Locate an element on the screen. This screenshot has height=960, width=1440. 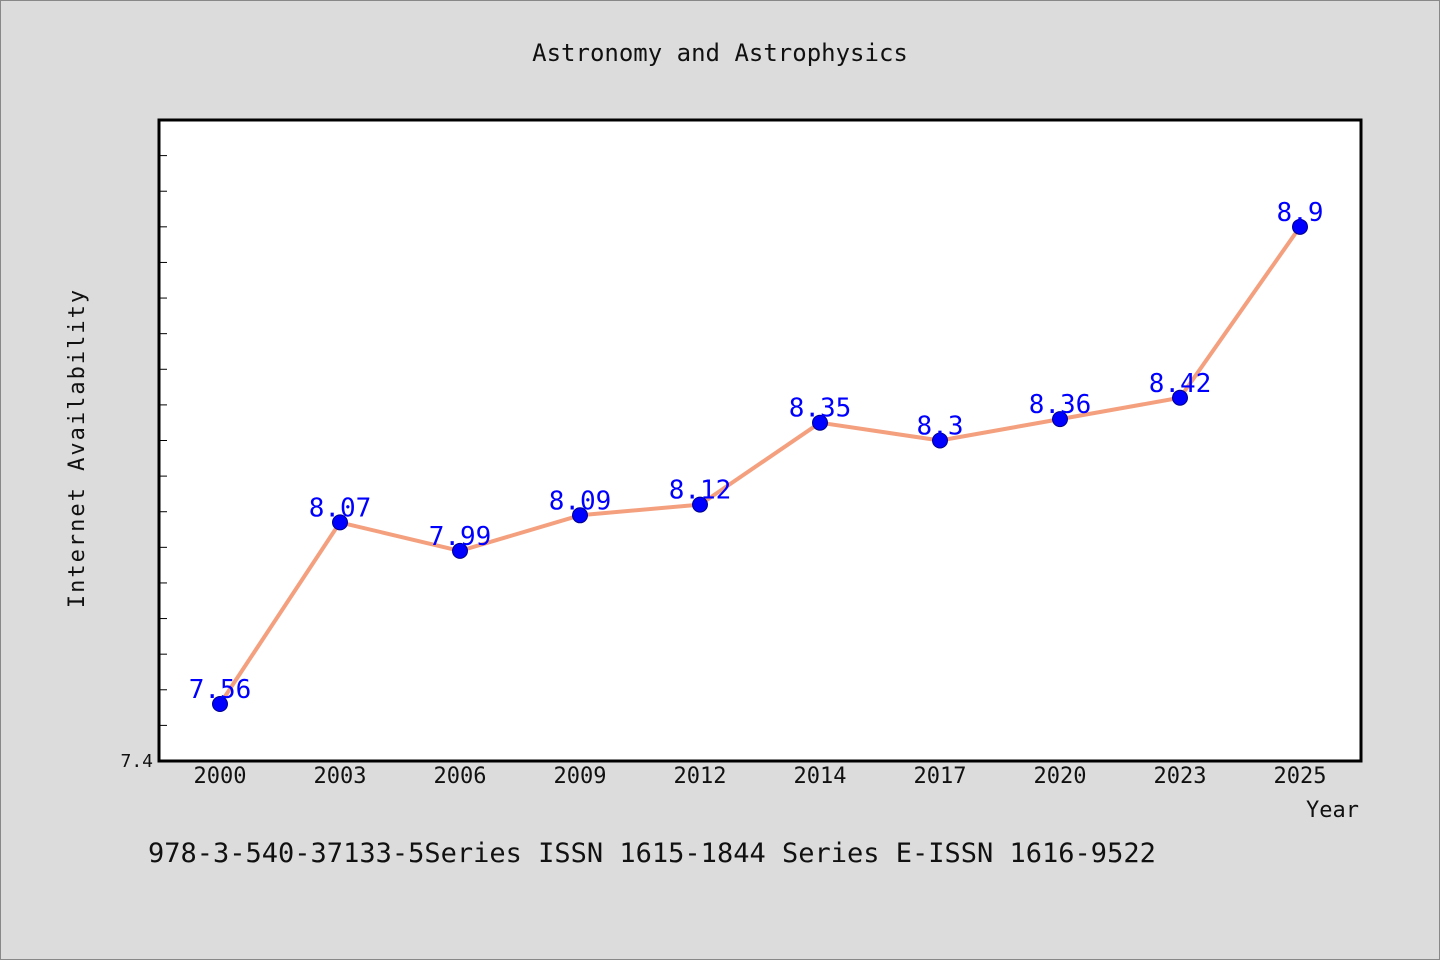
x-tick-label: 2025 is located at coordinates (1300, 776).